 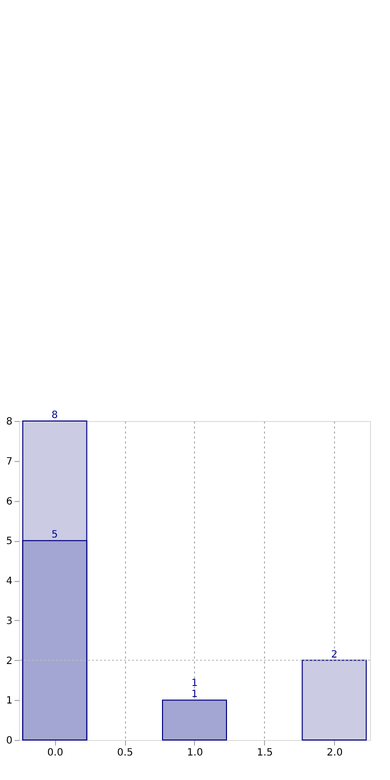 What do you see at coordinates (9, 621) in the screenshot?
I see `y-tick-label: 3` at bounding box center [9, 621].